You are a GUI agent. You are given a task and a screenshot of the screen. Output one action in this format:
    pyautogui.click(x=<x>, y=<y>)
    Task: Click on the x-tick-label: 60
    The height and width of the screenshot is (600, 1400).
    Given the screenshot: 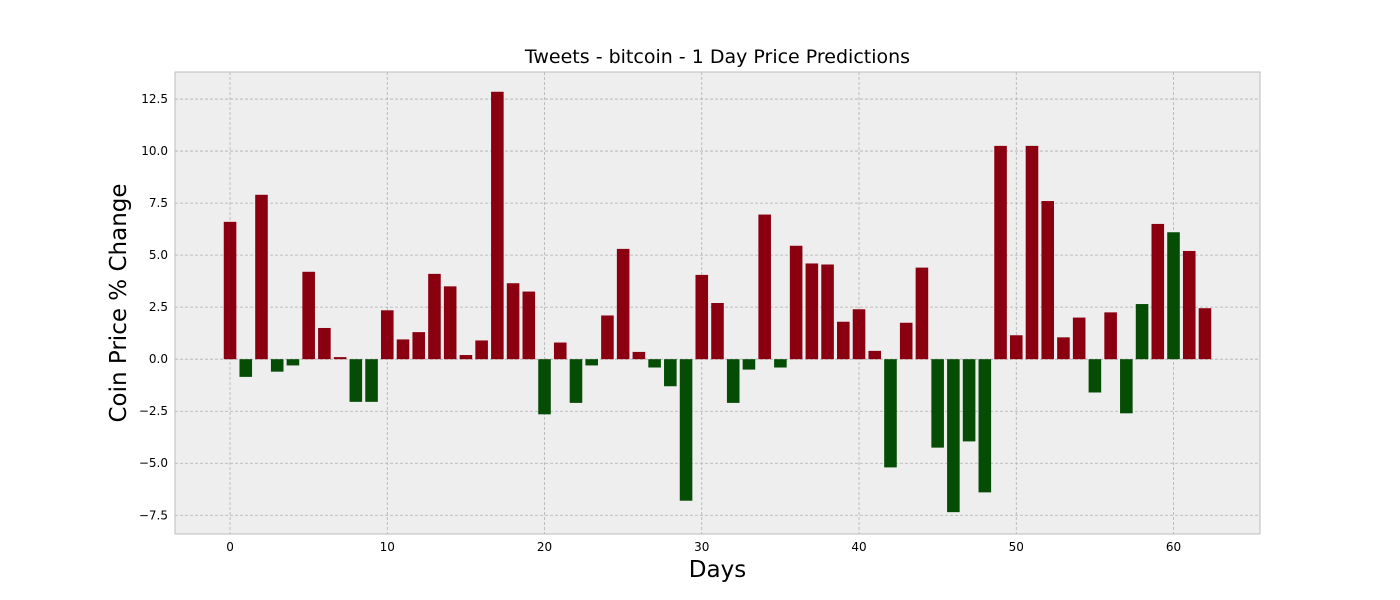 What is the action you would take?
    pyautogui.click(x=1173, y=547)
    